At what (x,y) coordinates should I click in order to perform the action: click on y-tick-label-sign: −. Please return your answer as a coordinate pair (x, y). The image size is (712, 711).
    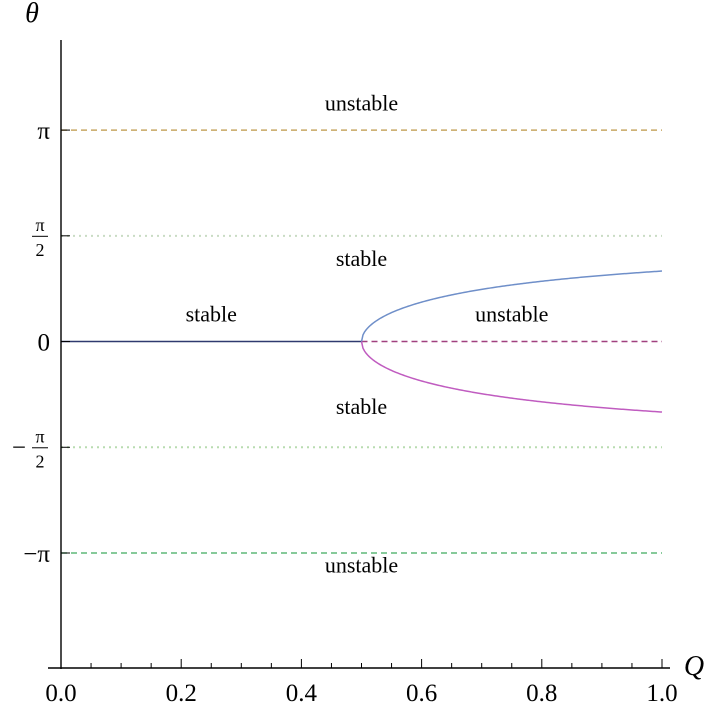
    Looking at the image, I should click on (19, 447).